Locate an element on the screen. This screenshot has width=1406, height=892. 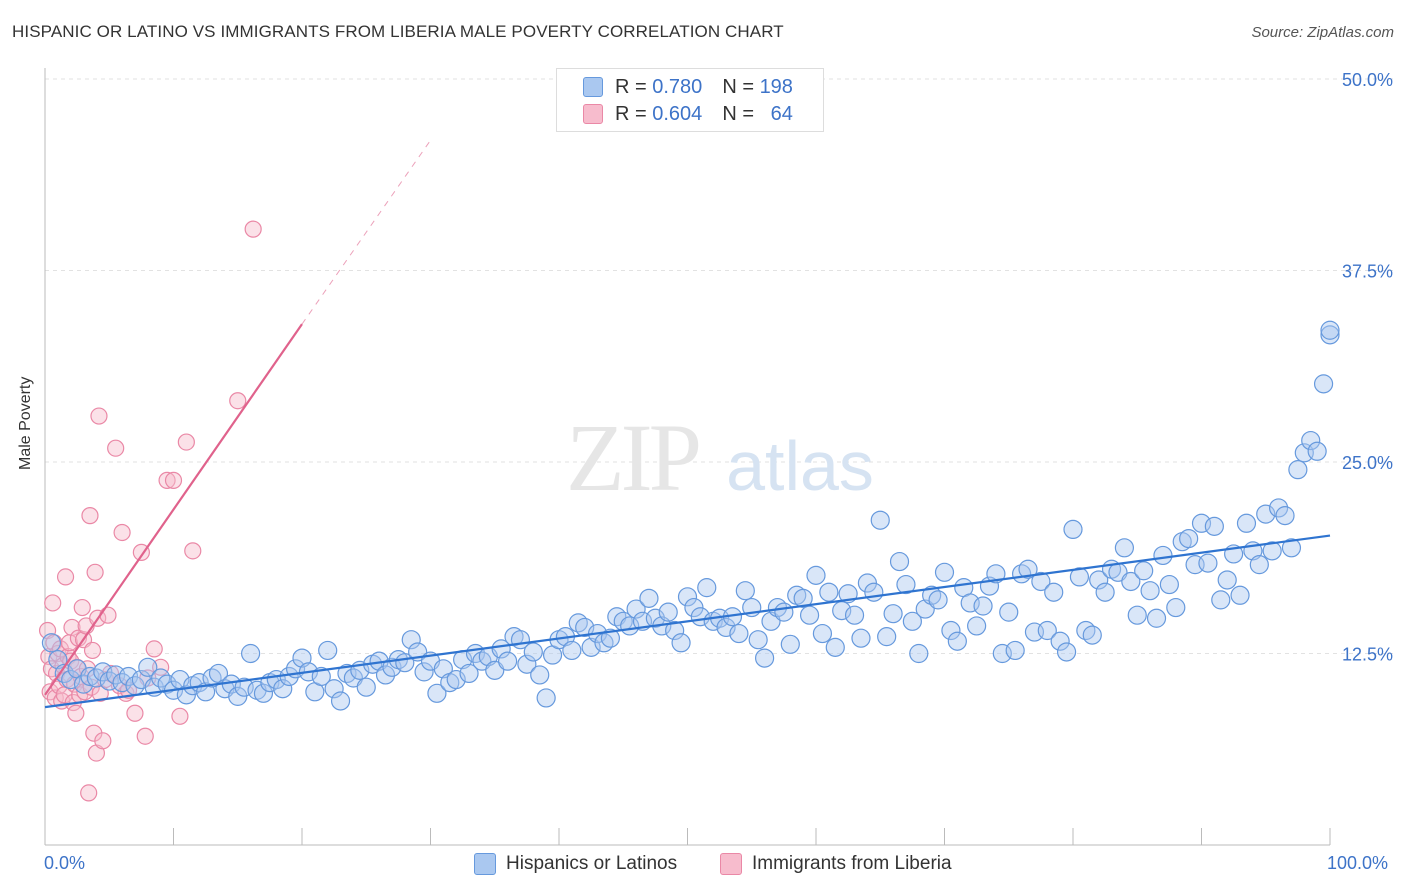
y-tick-labels: 12.5% 25.0% 37.5% 50.0% is located at coordinates (1367, 367).